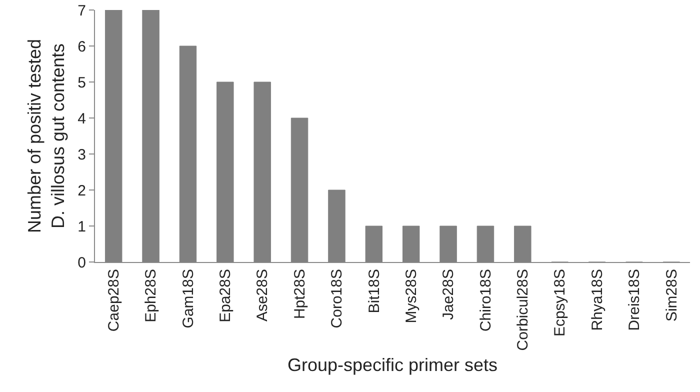 The image size is (700, 392). I want to click on x-tick-label: Mys28S, so click(411, 296).